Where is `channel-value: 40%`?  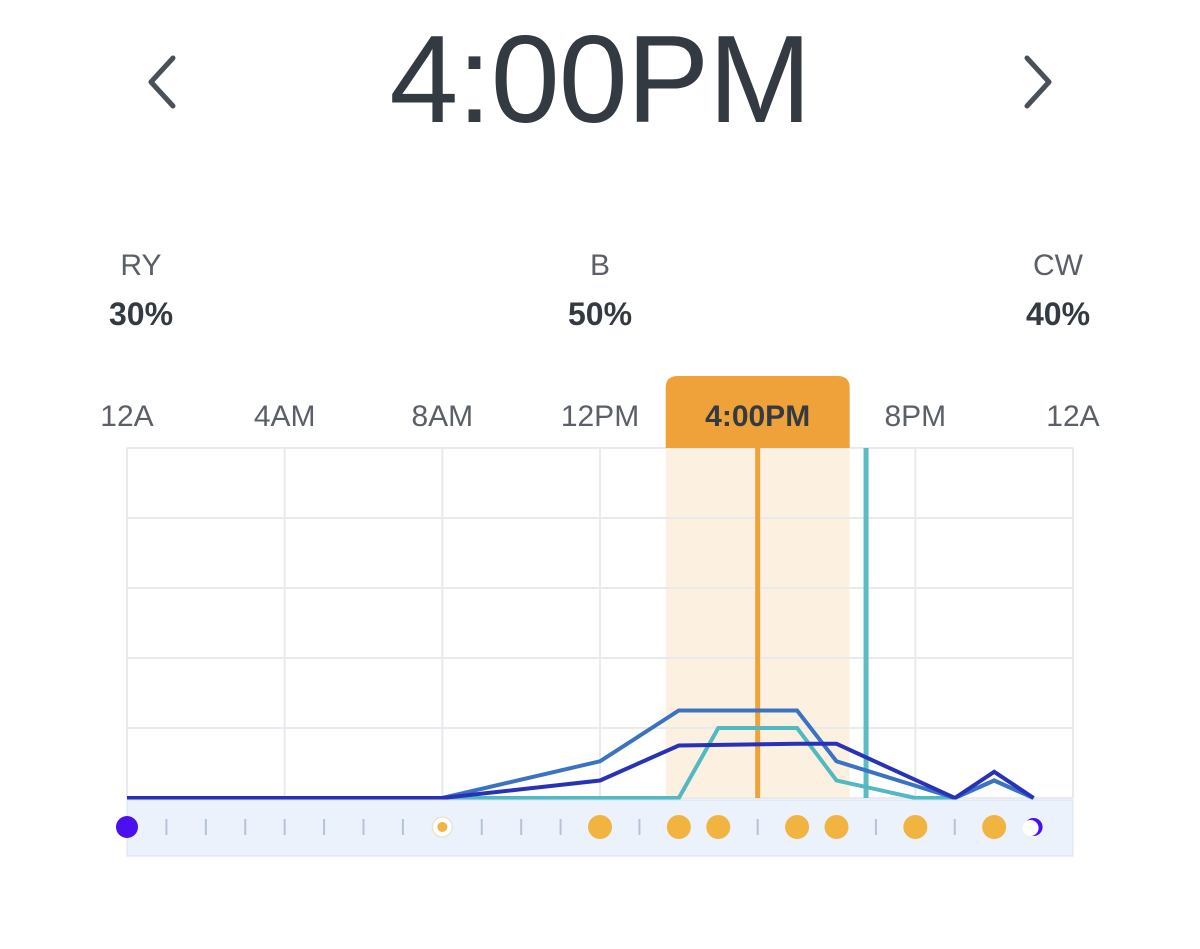 channel-value: 40% is located at coordinates (1058, 314).